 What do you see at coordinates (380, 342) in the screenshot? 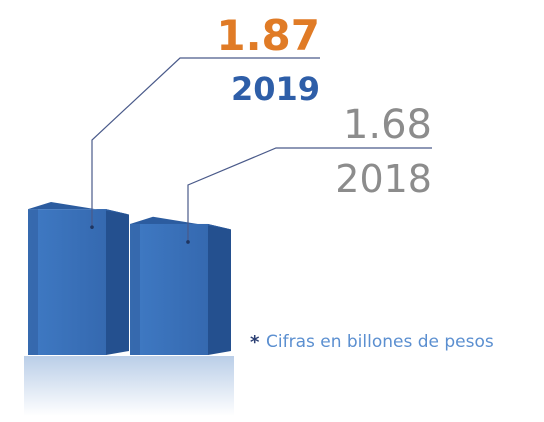
I see `note-text: Cifras en billones de pesos` at bounding box center [380, 342].